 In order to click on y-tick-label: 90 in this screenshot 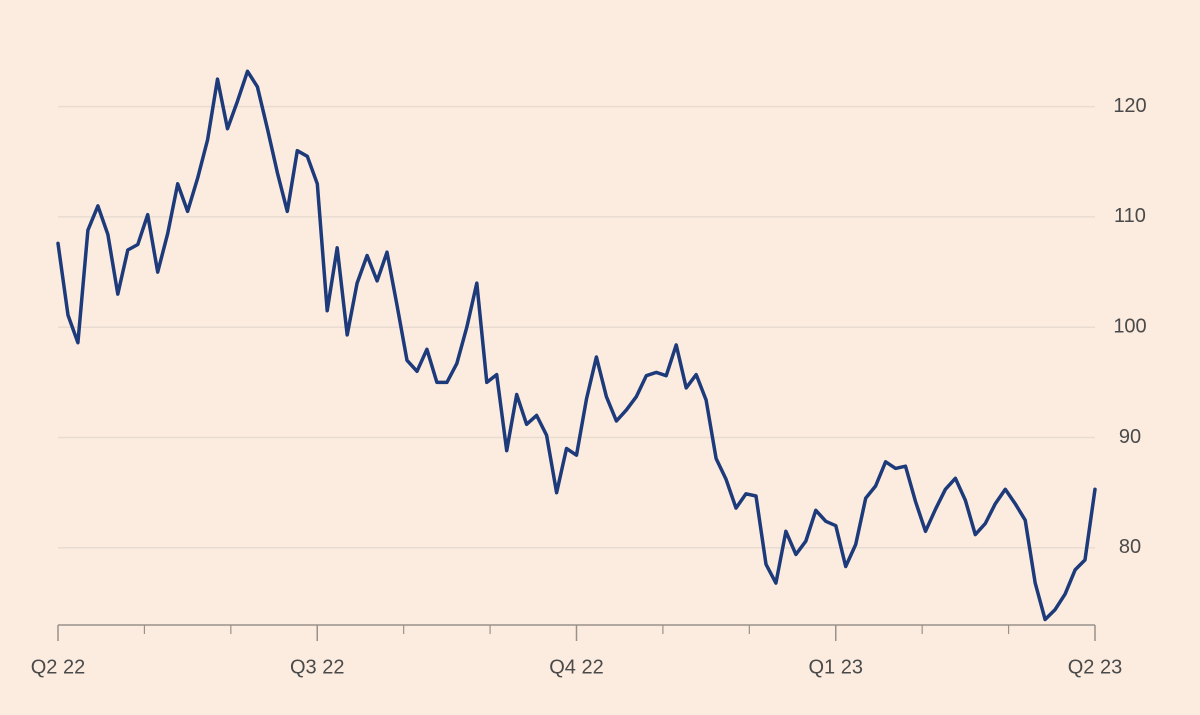, I will do `click(1130, 437)`.